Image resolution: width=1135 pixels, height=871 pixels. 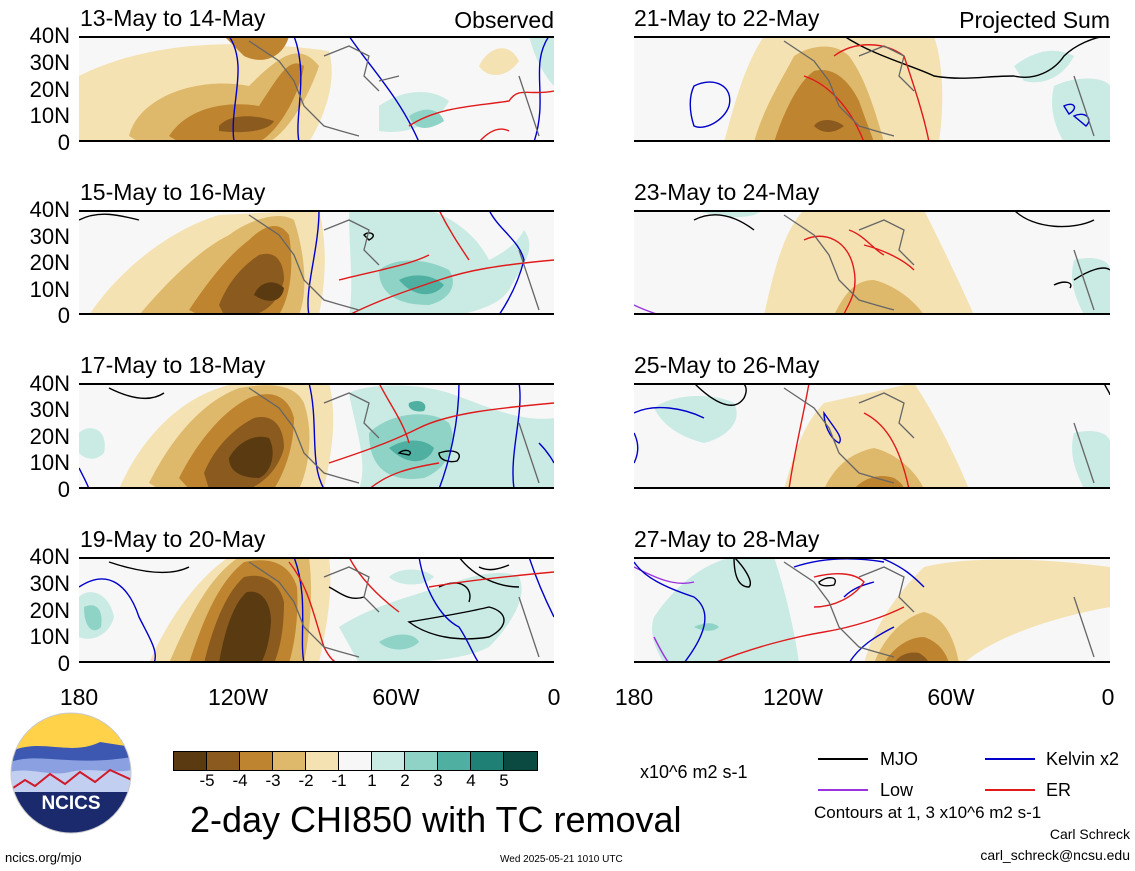 What do you see at coordinates (306, 780) in the screenshot?
I see `colorbar-tick-label: -2` at bounding box center [306, 780].